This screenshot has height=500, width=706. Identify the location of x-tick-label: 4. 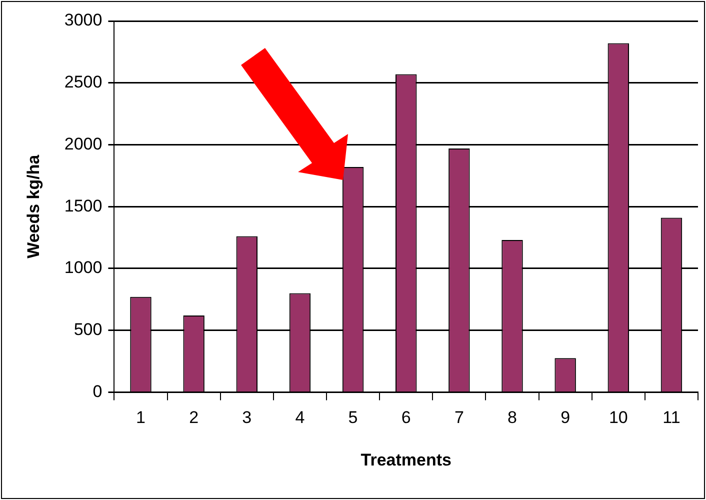
(300, 418).